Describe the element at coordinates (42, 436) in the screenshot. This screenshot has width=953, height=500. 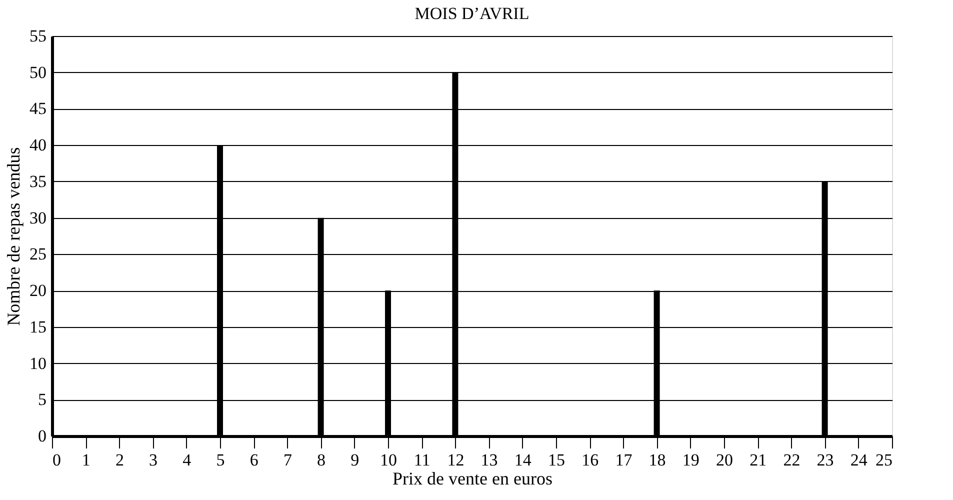
I see `y-tick-label: 0` at that location.